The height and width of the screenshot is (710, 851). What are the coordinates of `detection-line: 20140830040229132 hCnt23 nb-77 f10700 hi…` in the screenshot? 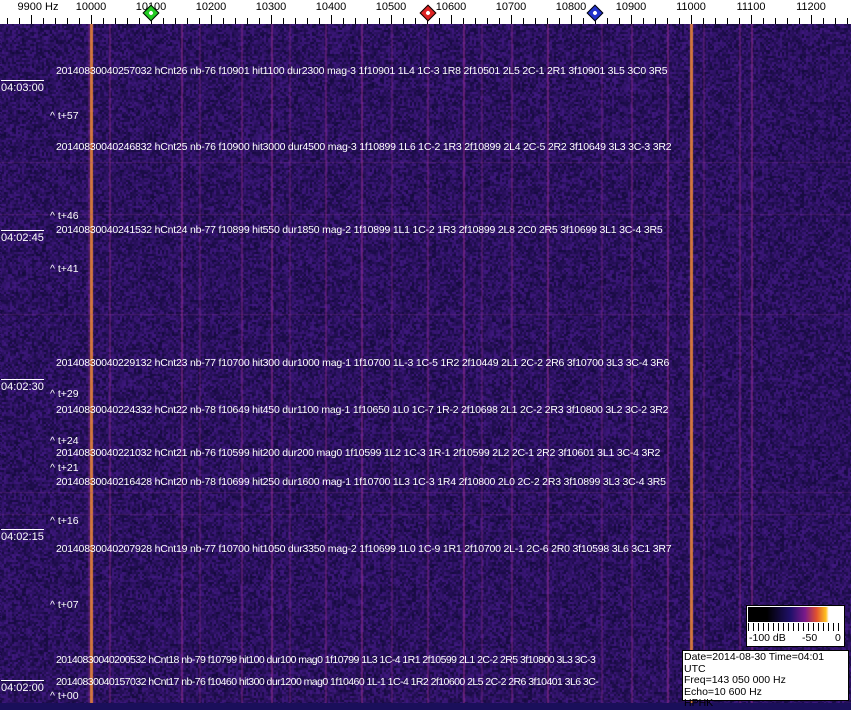 It's located at (363, 363).